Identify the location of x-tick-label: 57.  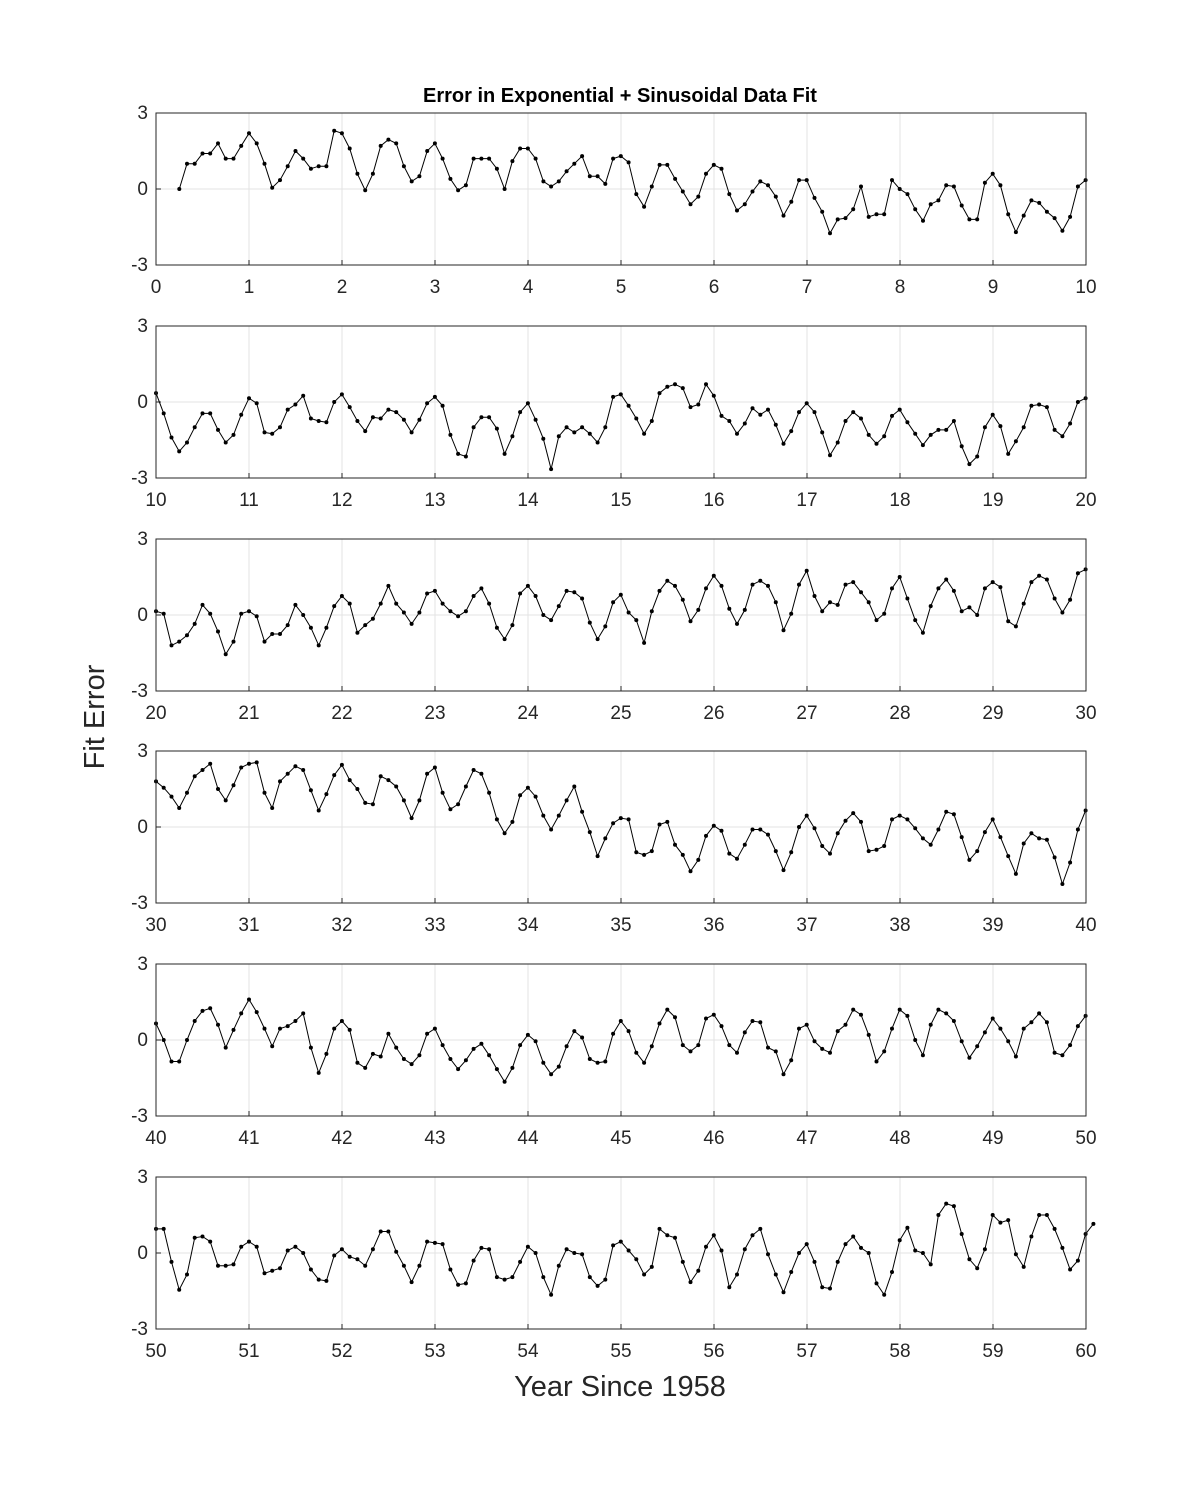
(806, 1351).